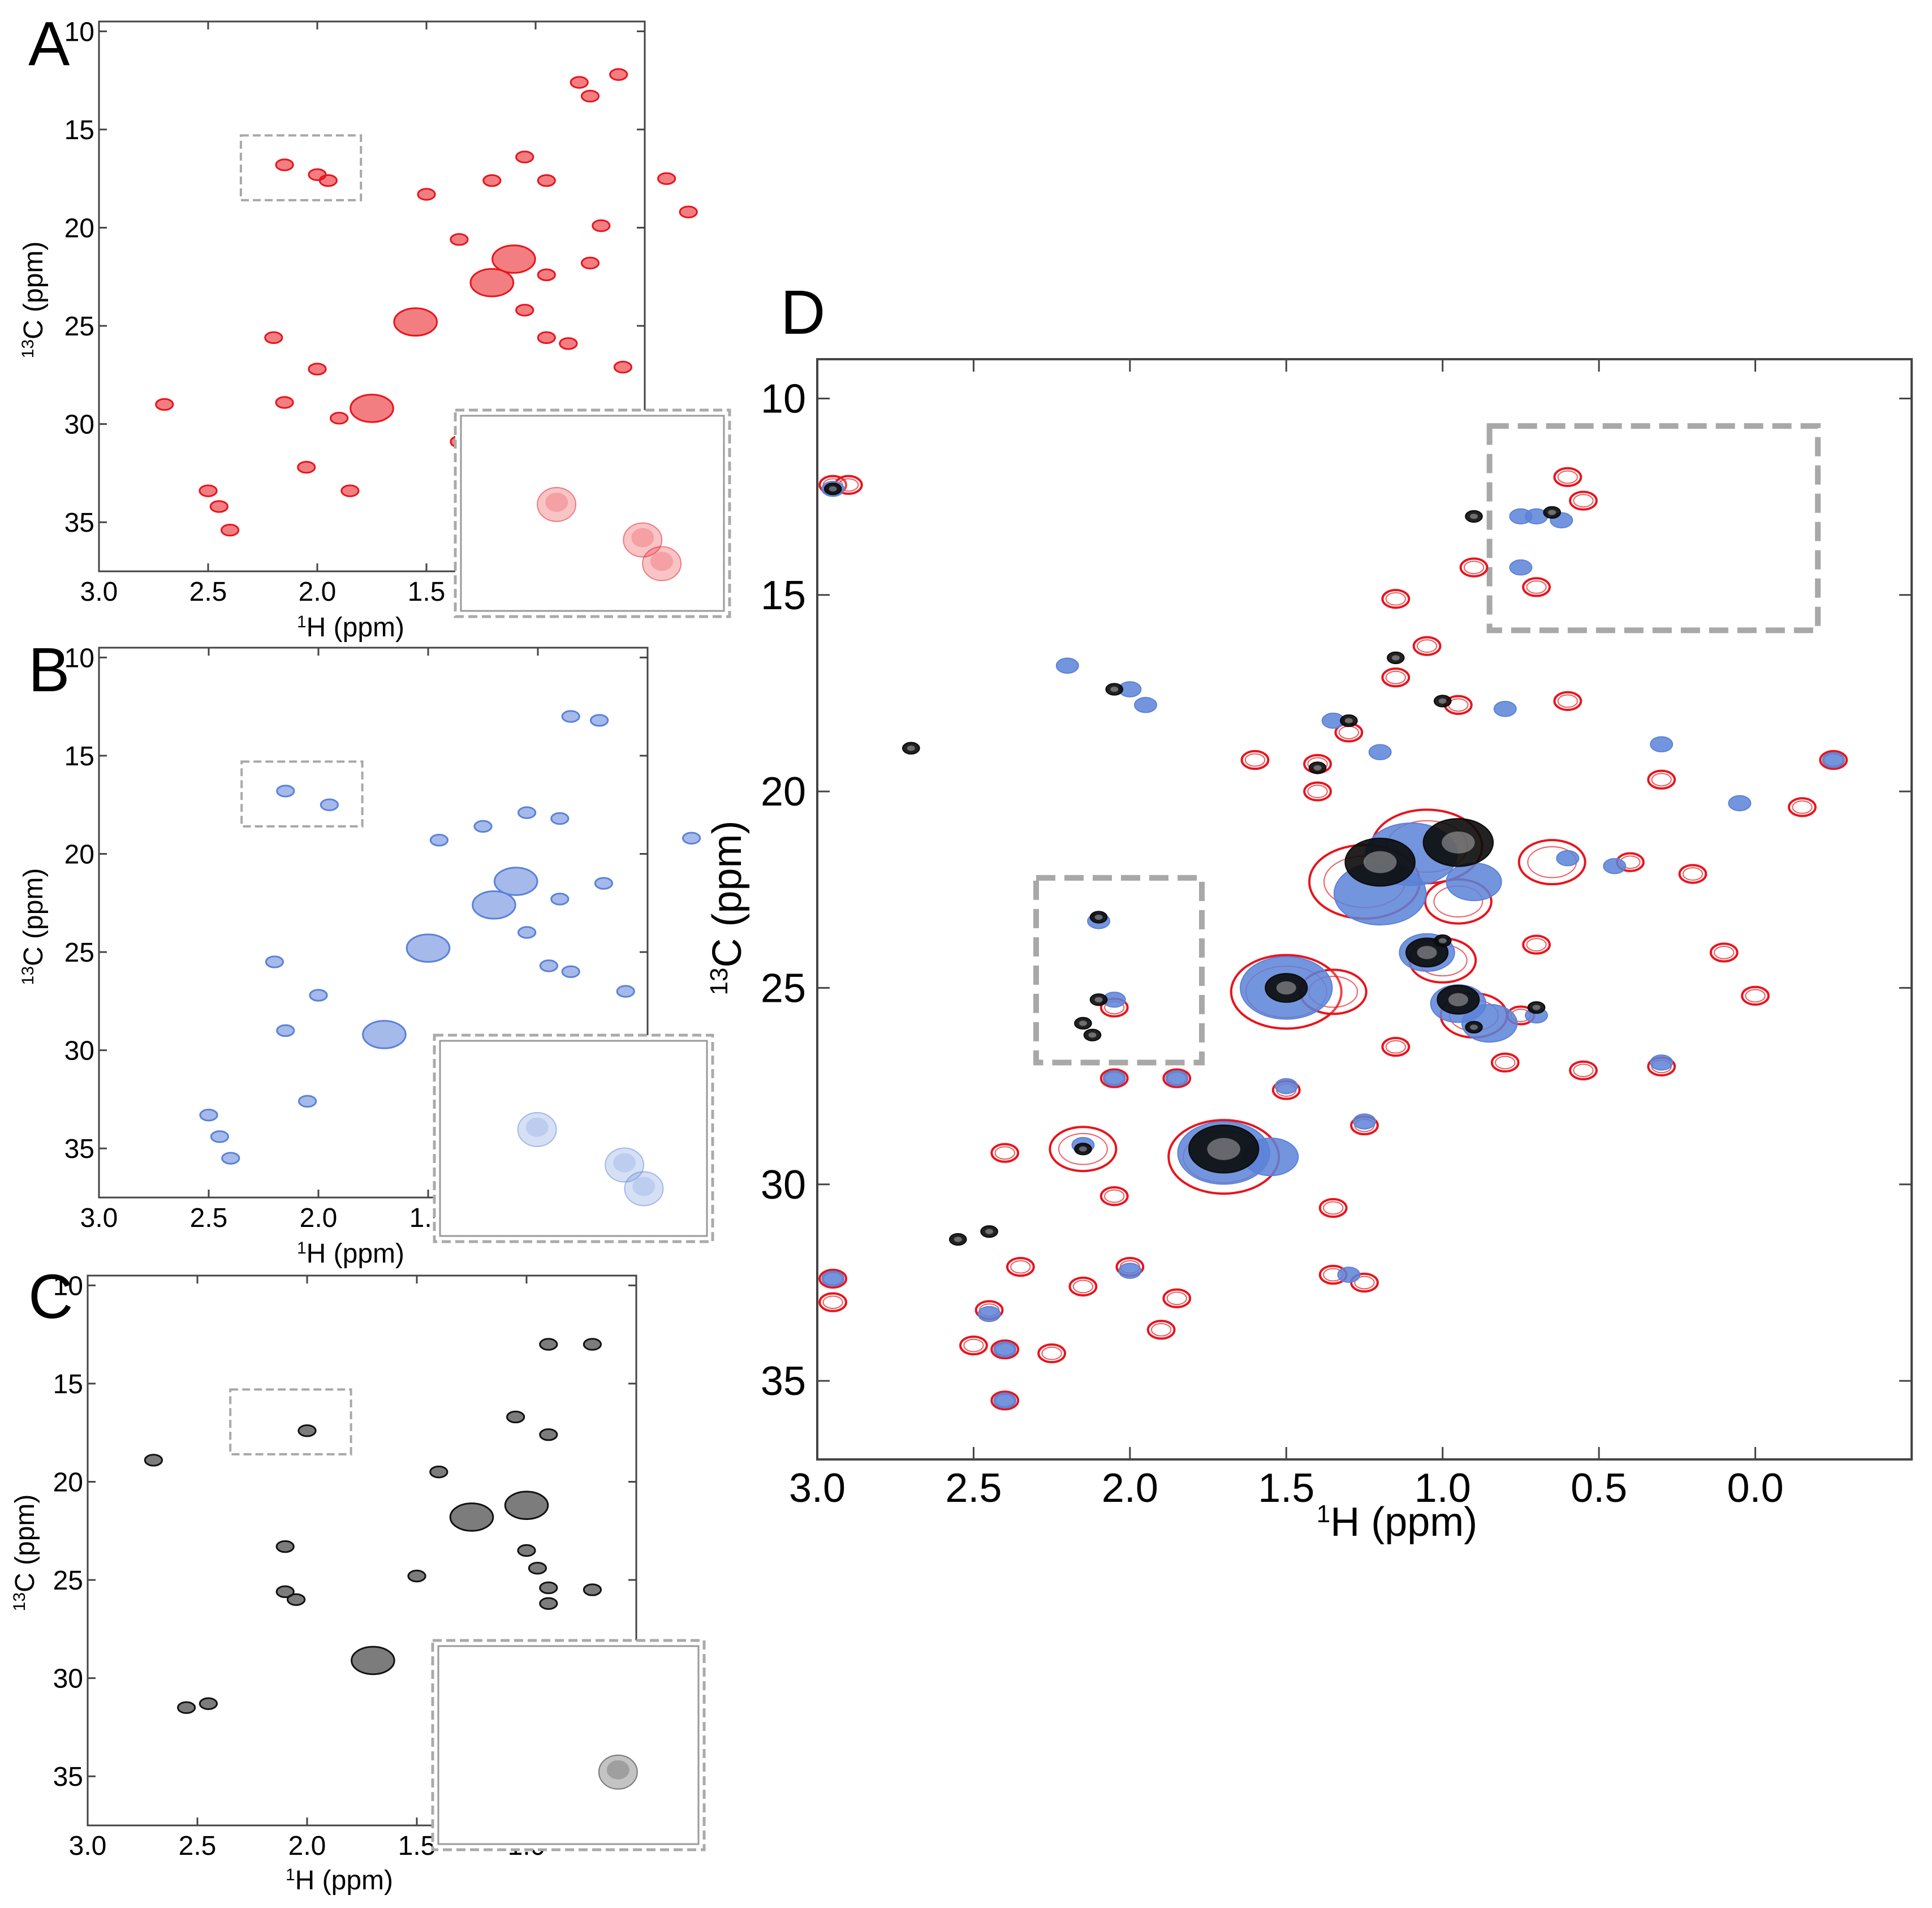 This screenshot has height=1908, width=1932. I want to click on panel-a-inset-frame, so click(592, 513).